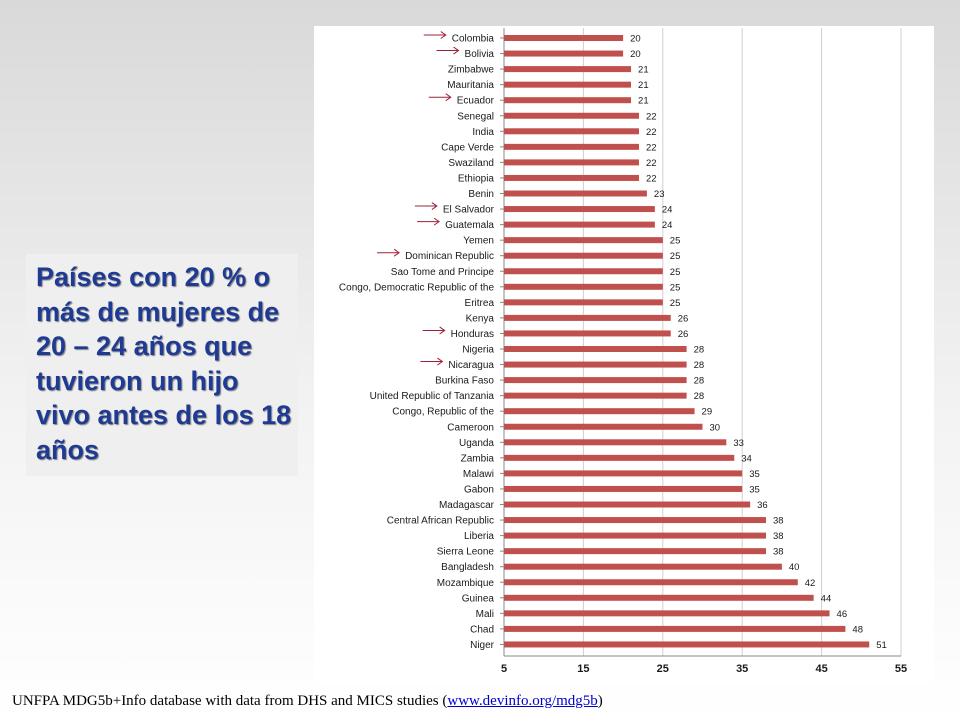  What do you see at coordinates (762, 505) in the screenshot?
I see `data-label: 36` at bounding box center [762, 505].